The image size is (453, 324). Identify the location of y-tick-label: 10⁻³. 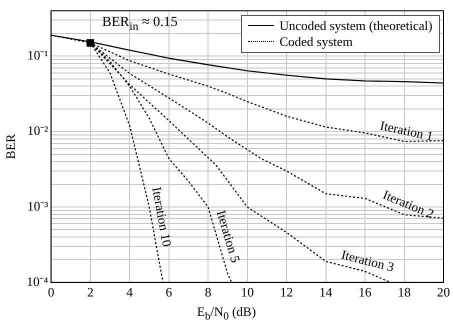
(37, 206).